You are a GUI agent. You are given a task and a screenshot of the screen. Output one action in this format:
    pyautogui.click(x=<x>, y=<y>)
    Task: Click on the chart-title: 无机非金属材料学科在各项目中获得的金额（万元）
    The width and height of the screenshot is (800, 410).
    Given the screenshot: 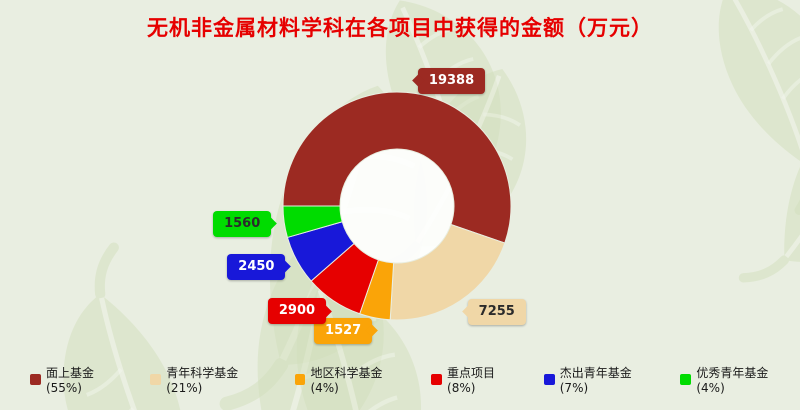 What is the action you would take?
    pyautogui.click(x=400, y=28)
    